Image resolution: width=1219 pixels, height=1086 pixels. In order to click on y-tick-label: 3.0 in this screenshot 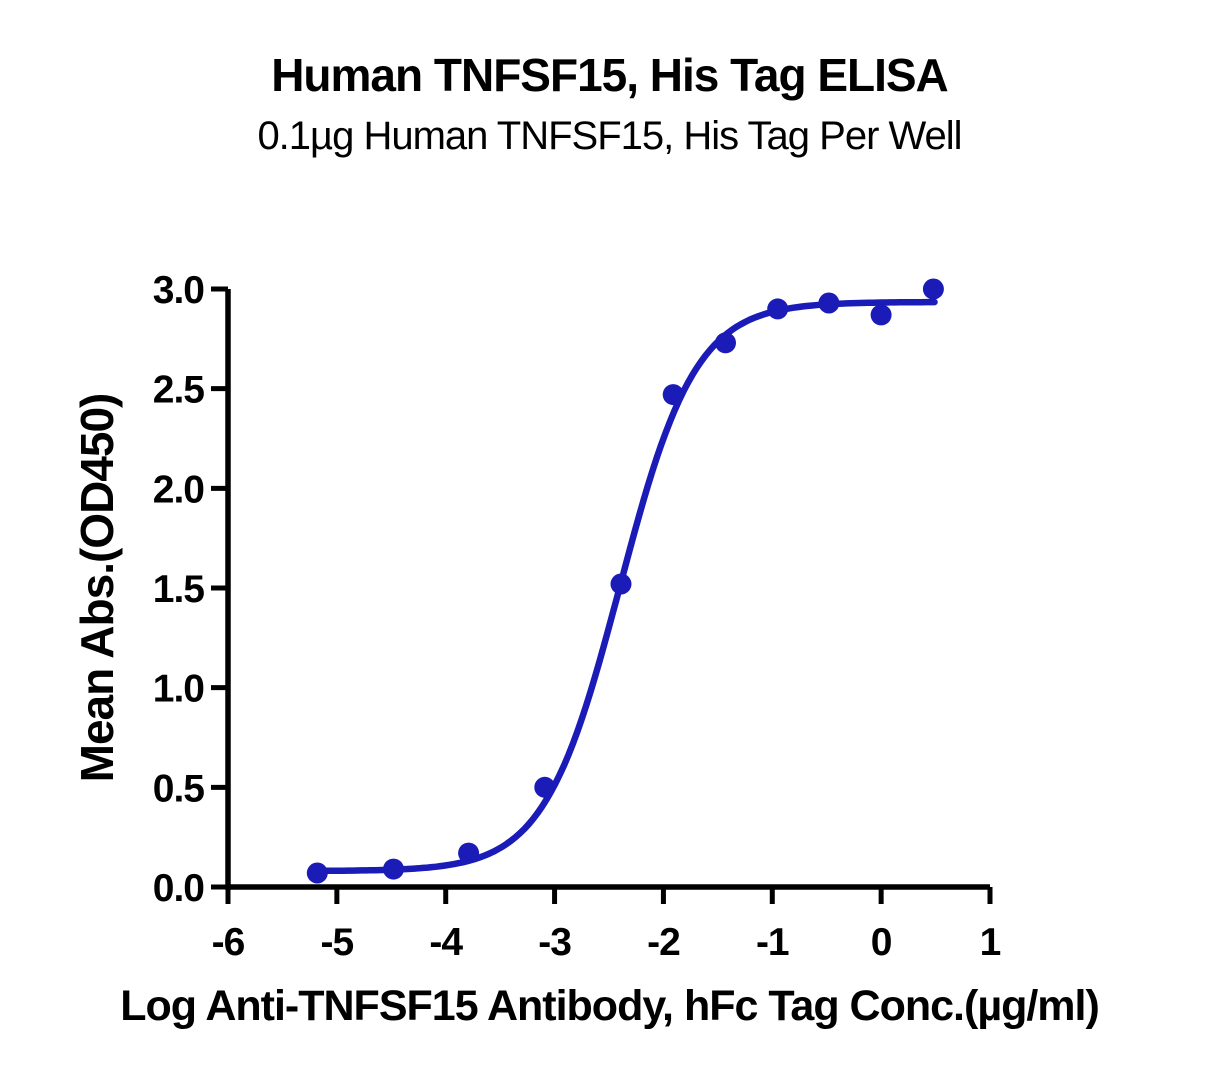, I will do `click(179, 290)`.